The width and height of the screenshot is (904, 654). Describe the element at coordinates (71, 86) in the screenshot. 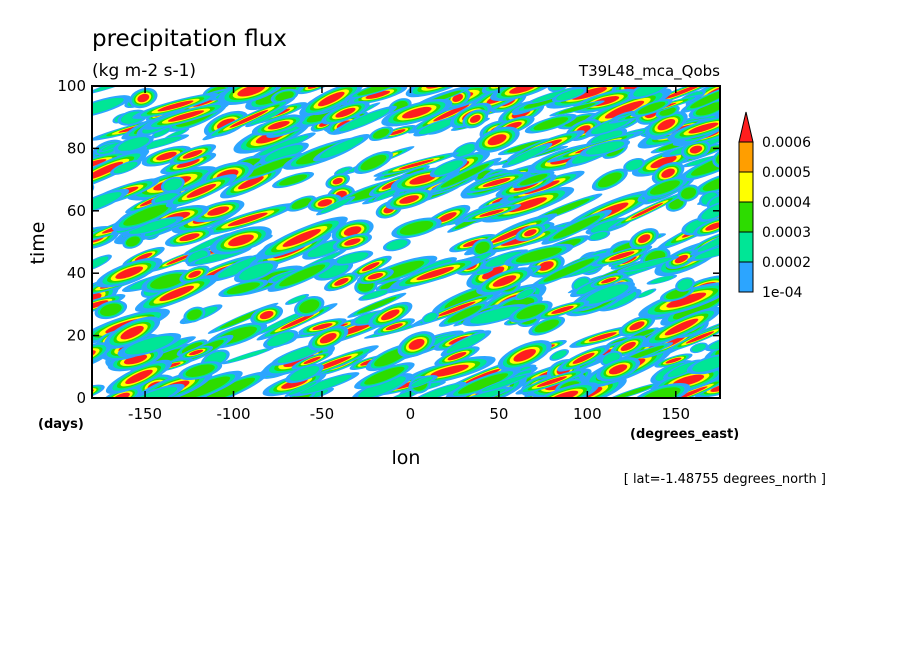

I see `y-tick-label: 100` at that location.